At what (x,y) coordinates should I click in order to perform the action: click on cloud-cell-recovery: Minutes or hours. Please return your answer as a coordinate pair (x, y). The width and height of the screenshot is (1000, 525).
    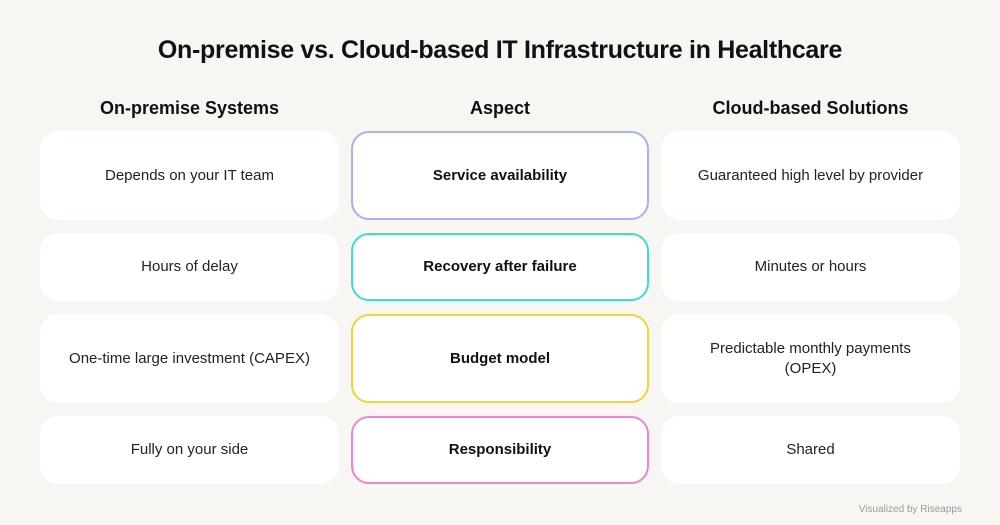
    Looking at the image, I should click on (810, 267).